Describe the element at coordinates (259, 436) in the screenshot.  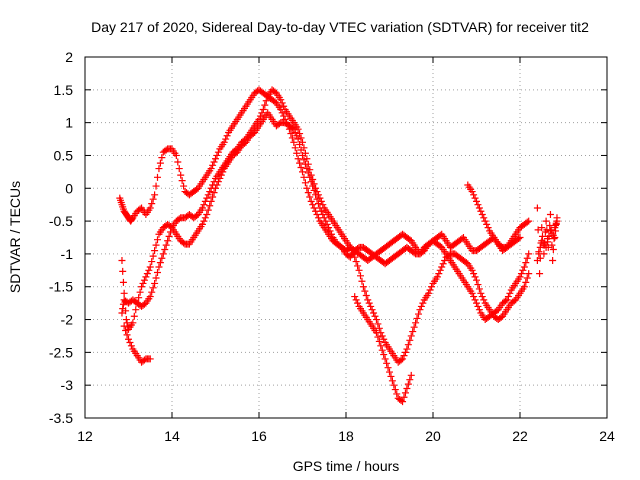
I see `x-tick-label: 16` at that location.